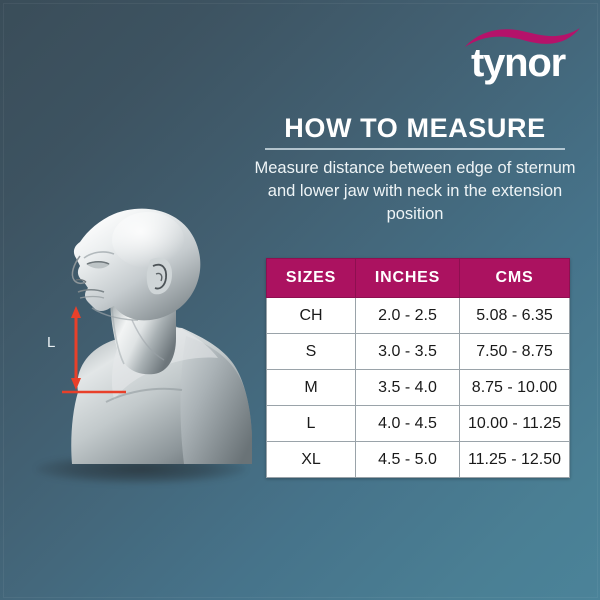 Image resolution: width=600 pixels, height=600 pixels. I want to click on measure-label-L: L, so click(51, 342).